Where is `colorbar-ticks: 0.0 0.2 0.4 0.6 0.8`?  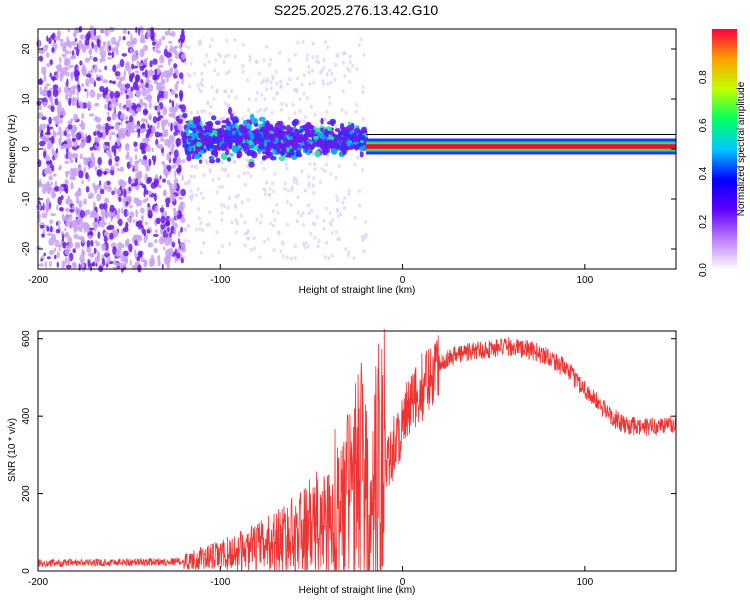 colorbar-ticks: 0.0 0.2 0.4 0.6 0.8 is located at coordinates (703, 173).